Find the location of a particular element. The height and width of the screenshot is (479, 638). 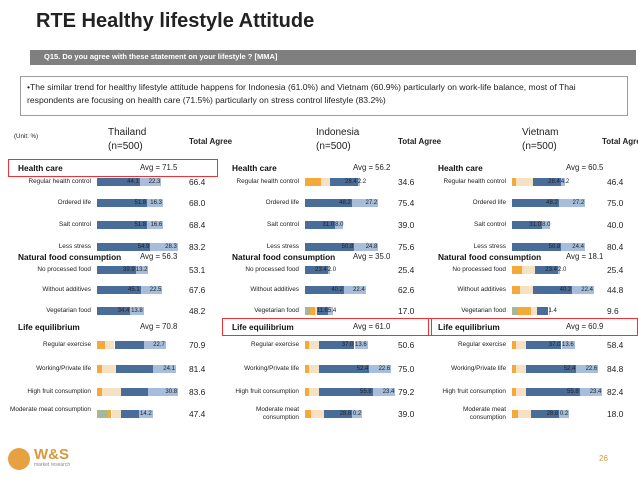

total-value-vietnam-2-2: 82.4 is located at coordinates (615, 392).